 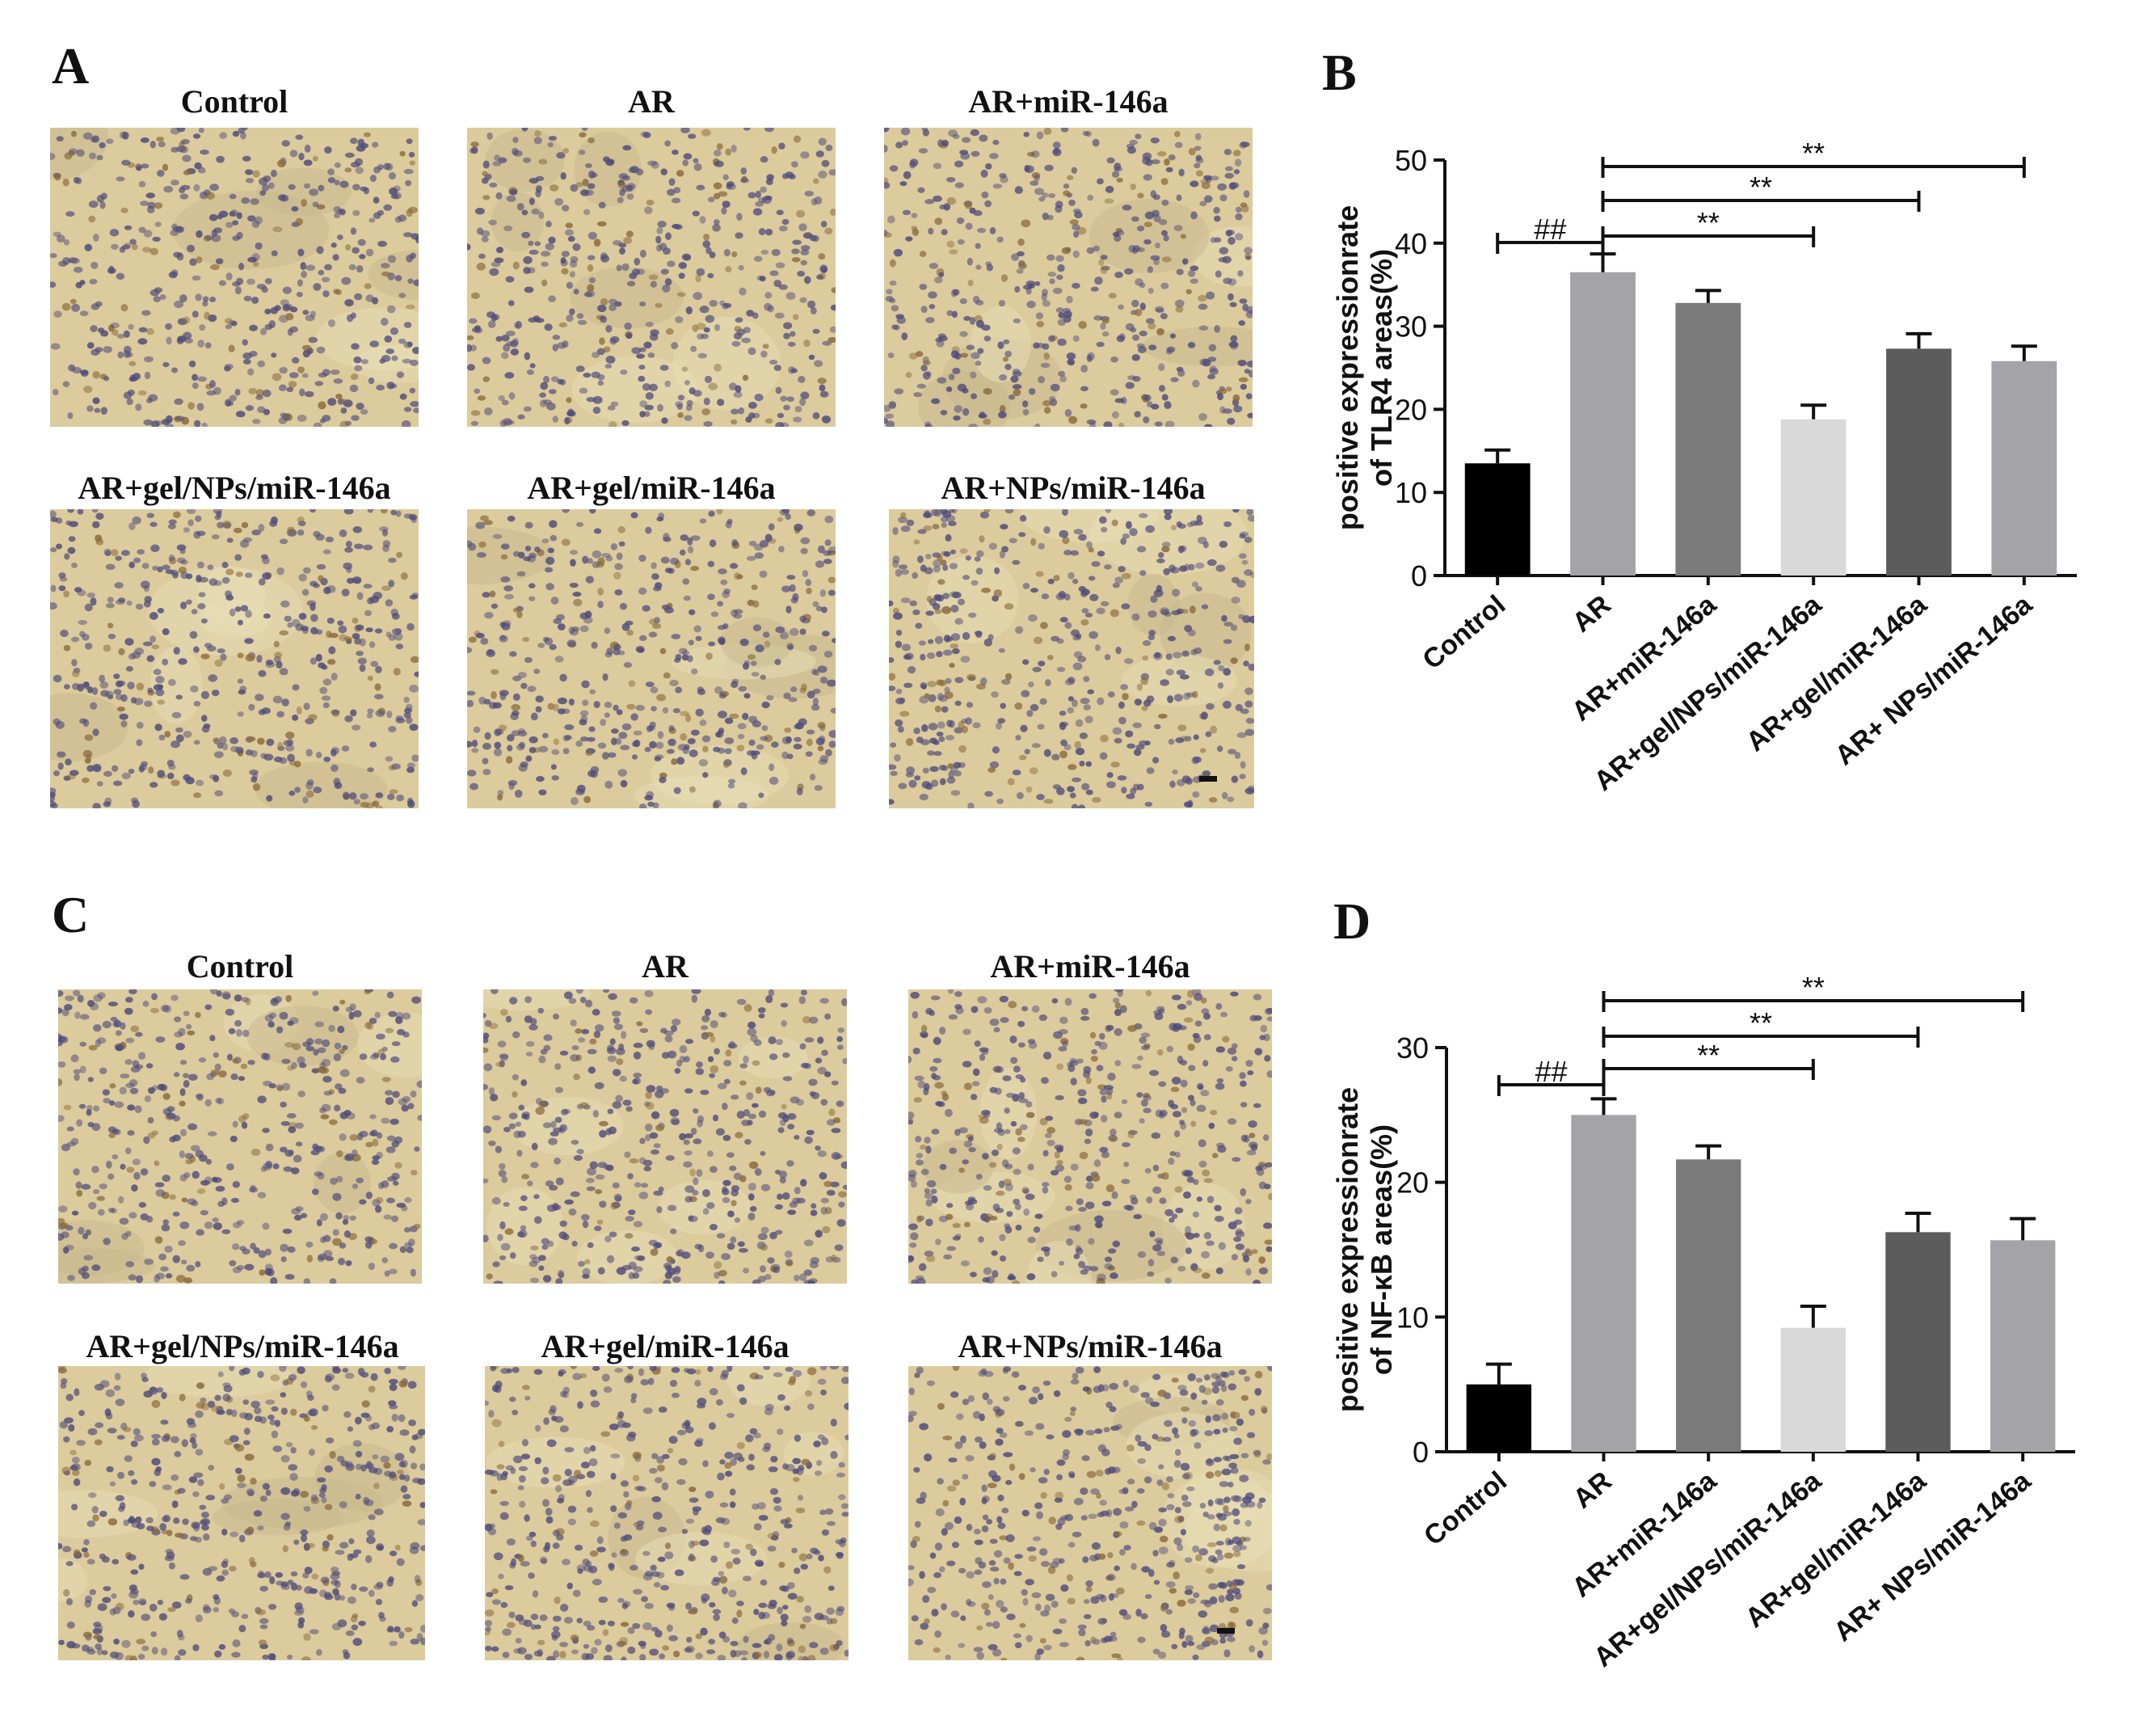 What do you see at coordinates (71, 66) in the screenshot?
I see `panel-label-a: A` at bounding box center [71, 66].